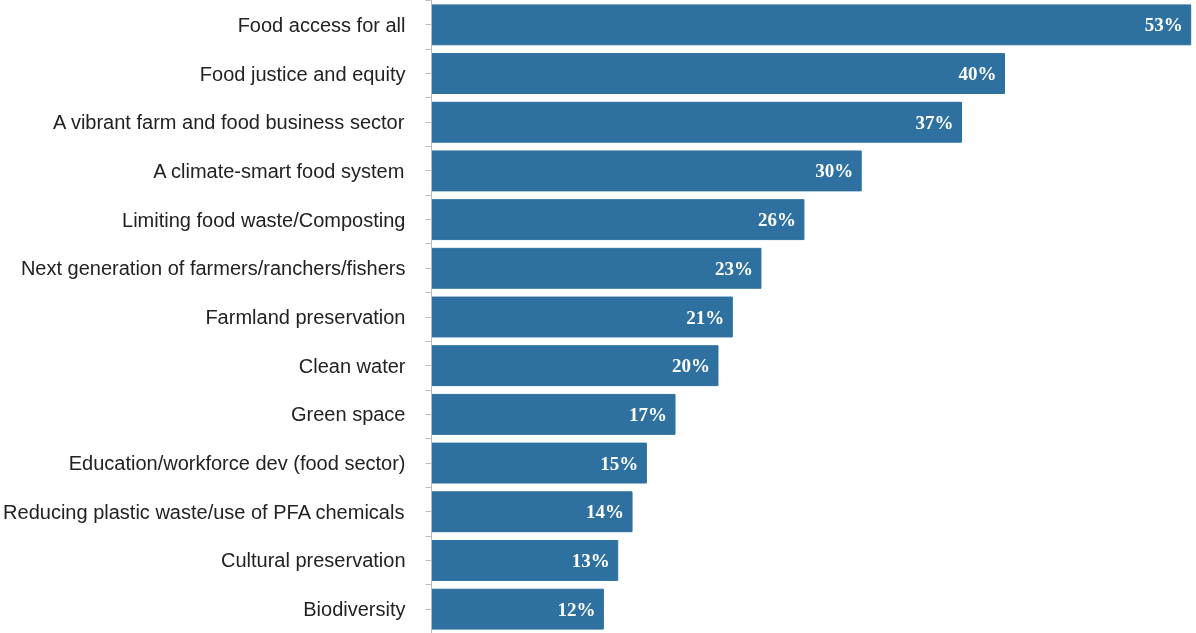  What do you see at coordinates (321, 24) in the screenshot?
I see `y-tick-label: Food access for all` at bounding box center [321, 24].